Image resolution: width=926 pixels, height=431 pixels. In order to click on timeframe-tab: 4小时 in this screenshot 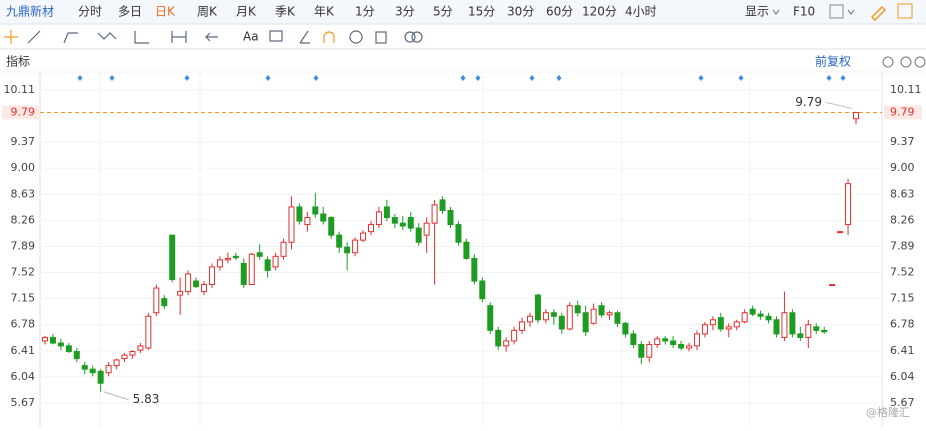, I will do `click(641, 12)`.